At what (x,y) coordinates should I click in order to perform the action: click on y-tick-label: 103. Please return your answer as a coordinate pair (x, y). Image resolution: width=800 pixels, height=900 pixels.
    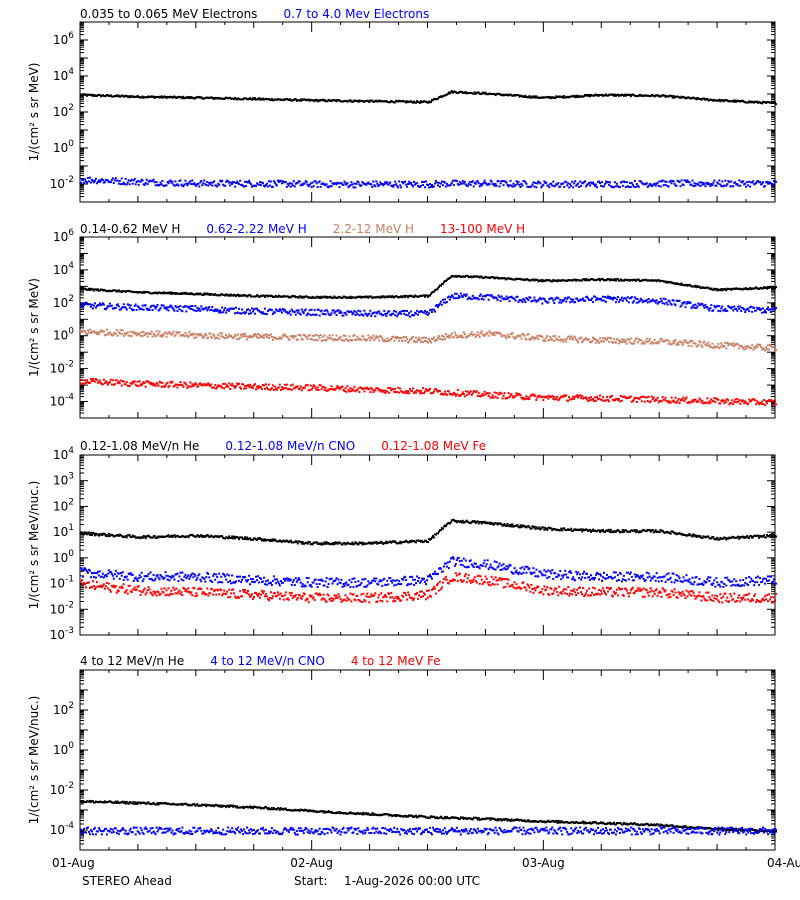
    Looking at the image, I should click on (63, 480).